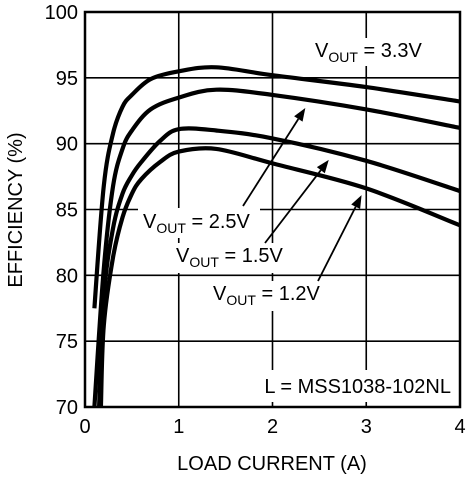 The height and width of the screenshot is (480, 473). I want to click on y-tick-label: 100, so click(61, 13).